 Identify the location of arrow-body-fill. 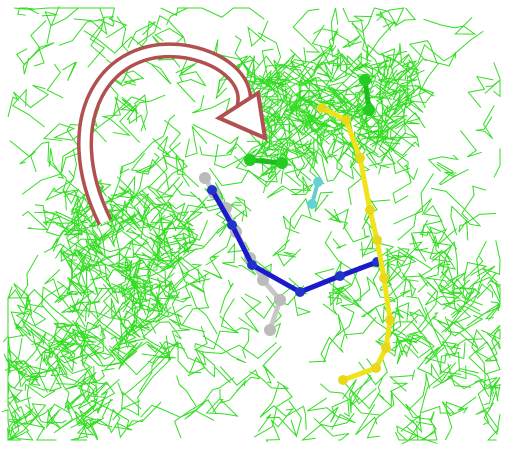
(164, 135).